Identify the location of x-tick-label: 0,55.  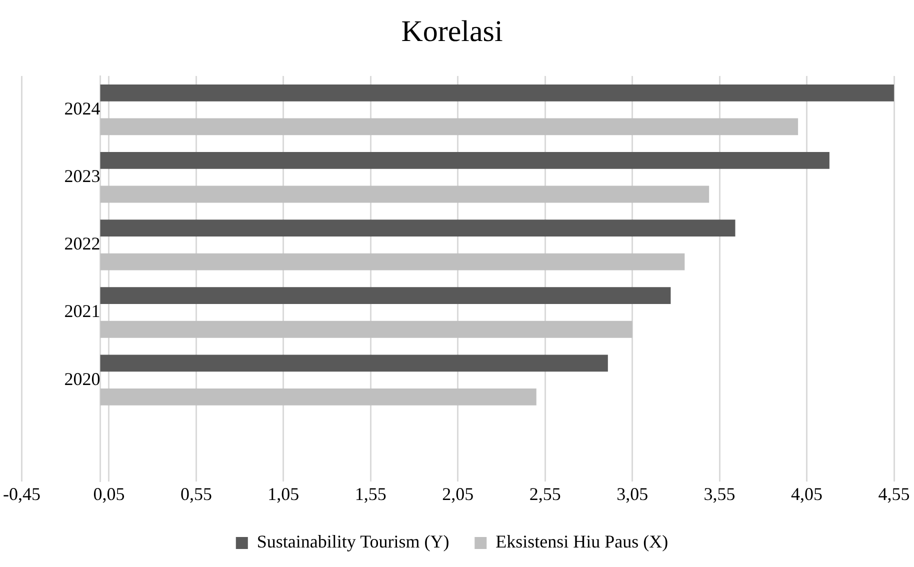
(196, 494).